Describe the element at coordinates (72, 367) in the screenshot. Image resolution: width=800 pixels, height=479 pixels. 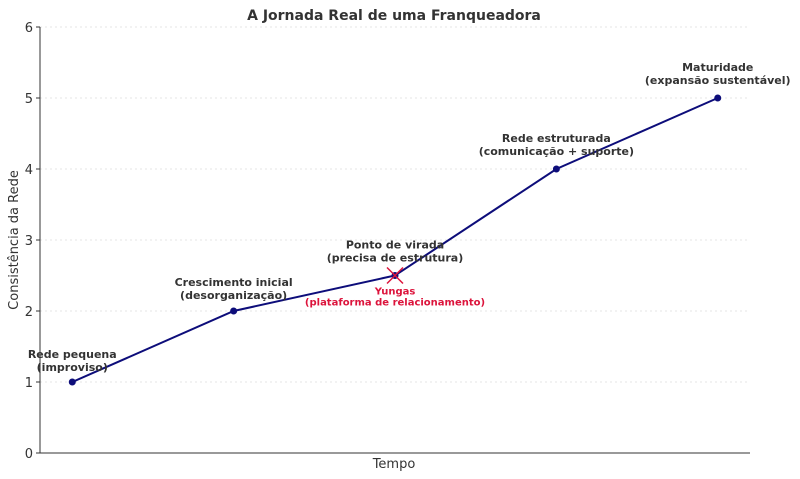
I see `annotation-label: (improviso)` at that location.